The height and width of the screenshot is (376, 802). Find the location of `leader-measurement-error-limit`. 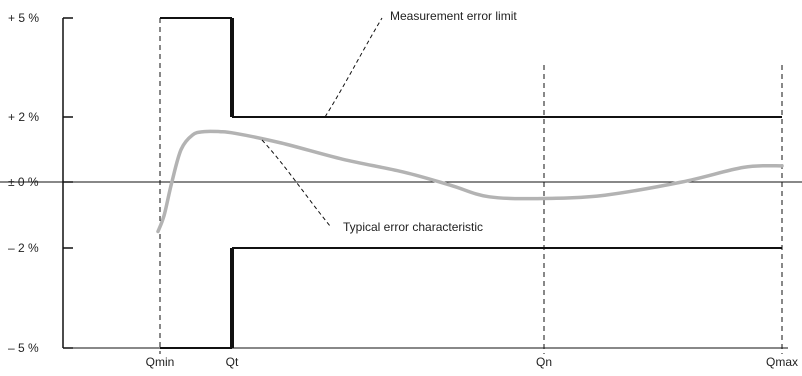

leader-measurement-error-limit is located at coordinates (353, 67).